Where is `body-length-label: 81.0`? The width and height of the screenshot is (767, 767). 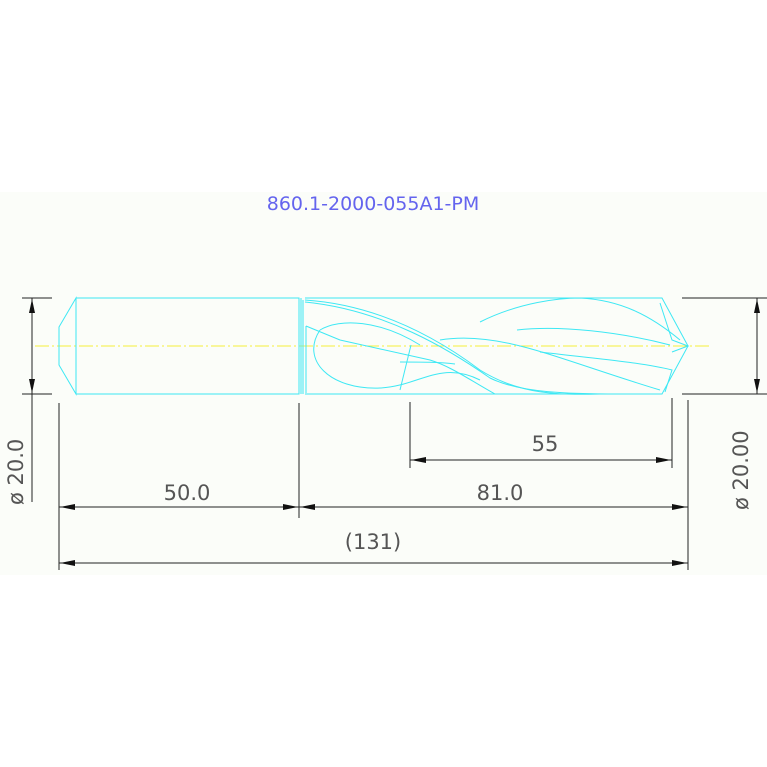
body-length-label: 81.0 is located at coordinates (500, 493).